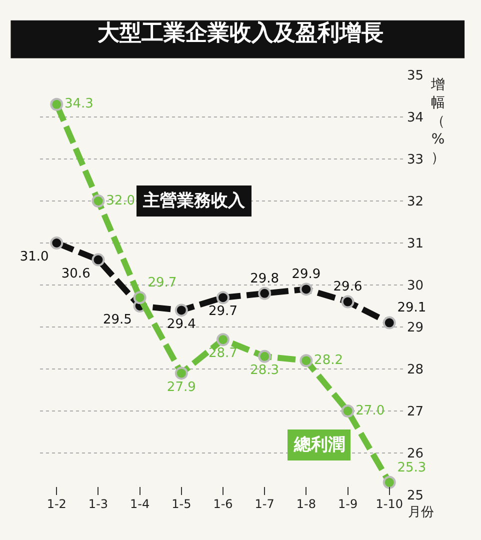 Image resolution: width=481 pixels, height=540 pixels. I want to click on y-tick-label: 31, so click(415, 244).